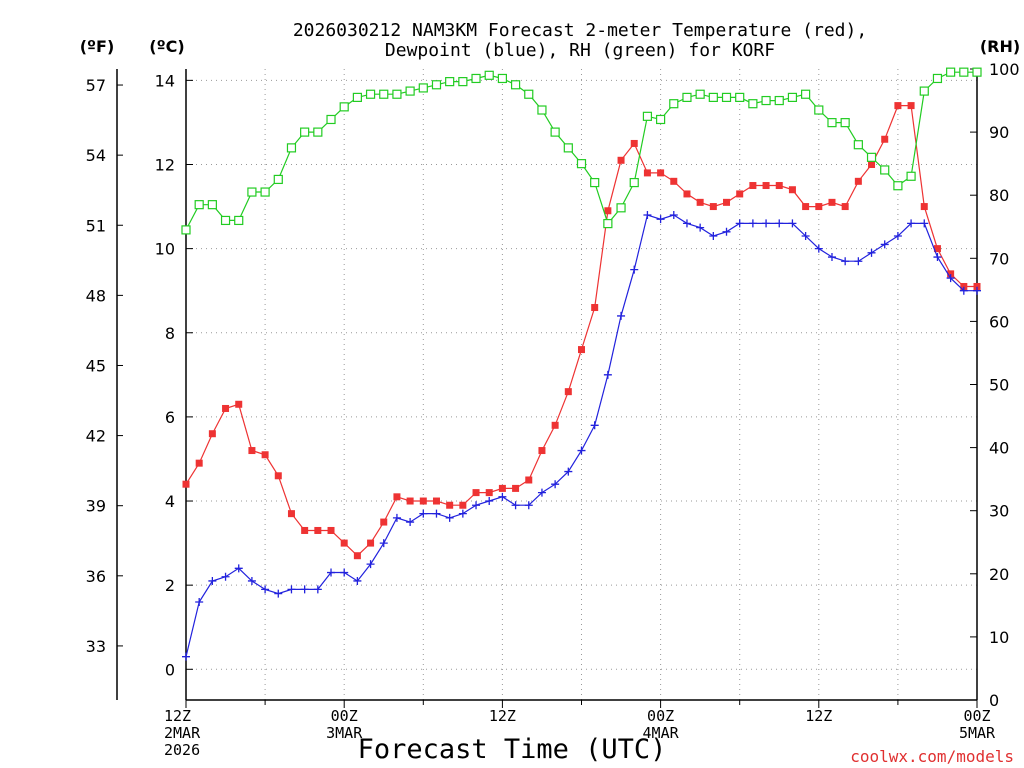  Describe the element at coordinates (580, 50) in the screenshot. I see `chart-title-line2: Dewpoint (blue), RH (green) for KORF` at that location.